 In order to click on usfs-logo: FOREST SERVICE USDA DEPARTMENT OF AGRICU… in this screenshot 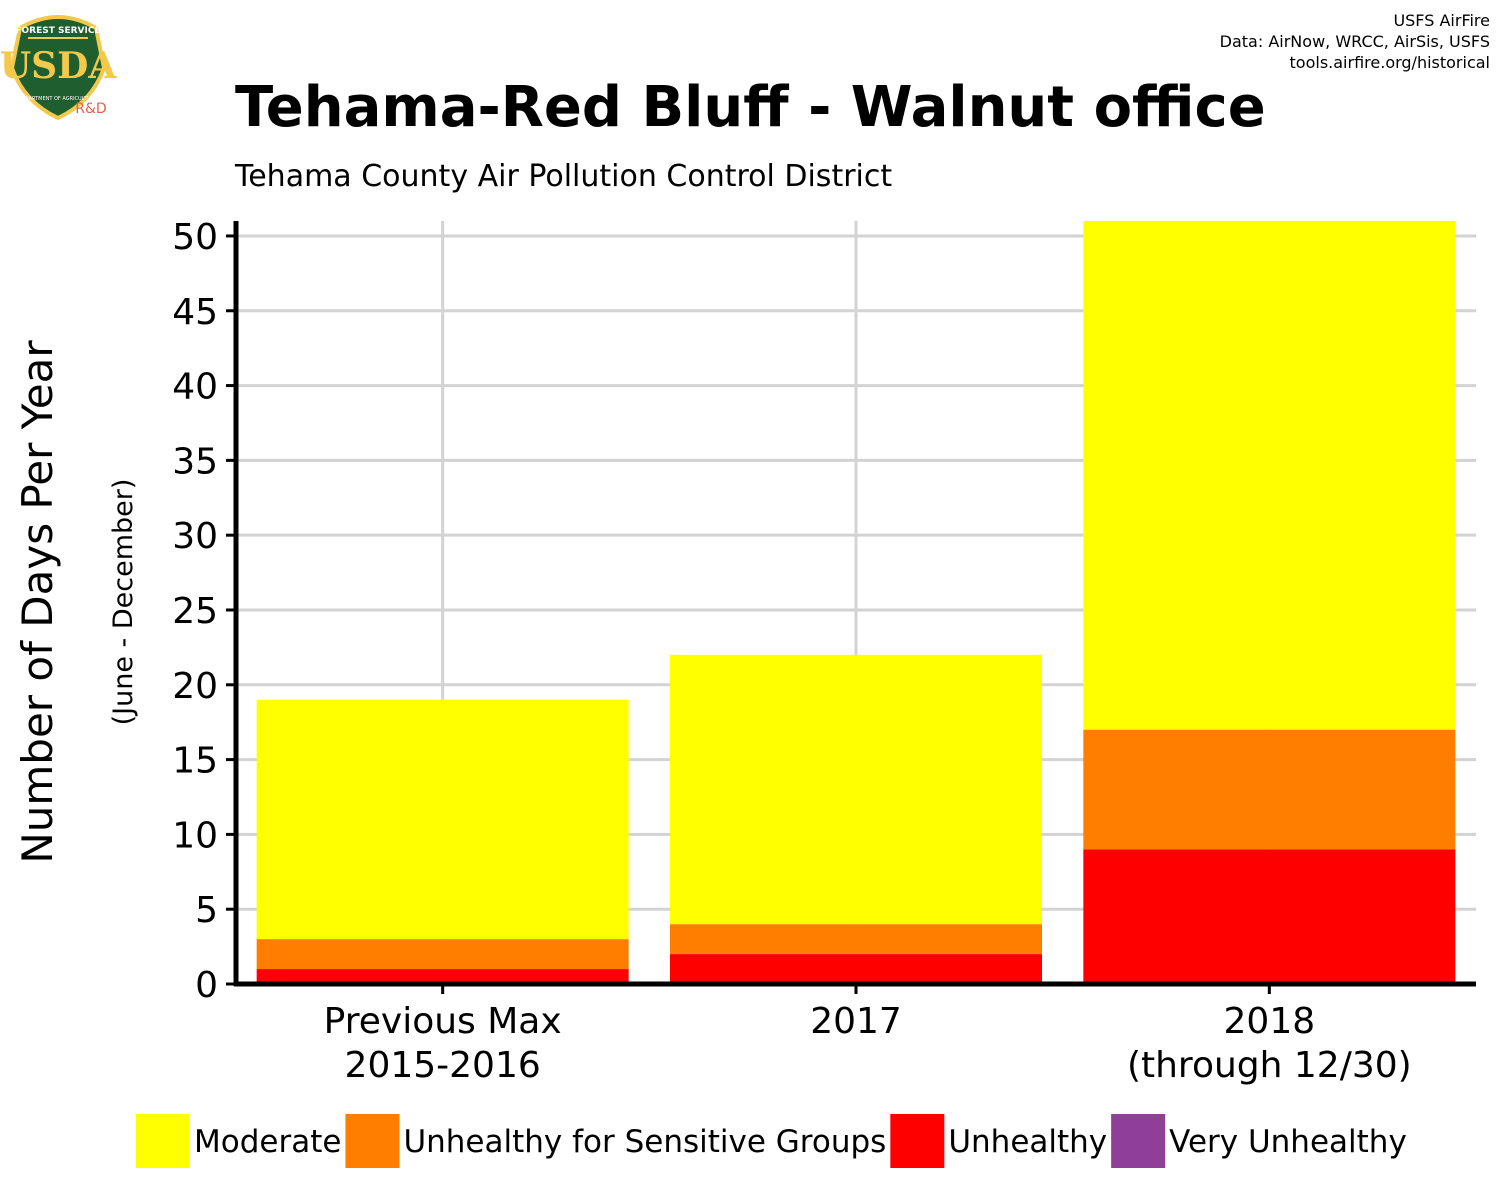, I will do `click(58, 68)`.